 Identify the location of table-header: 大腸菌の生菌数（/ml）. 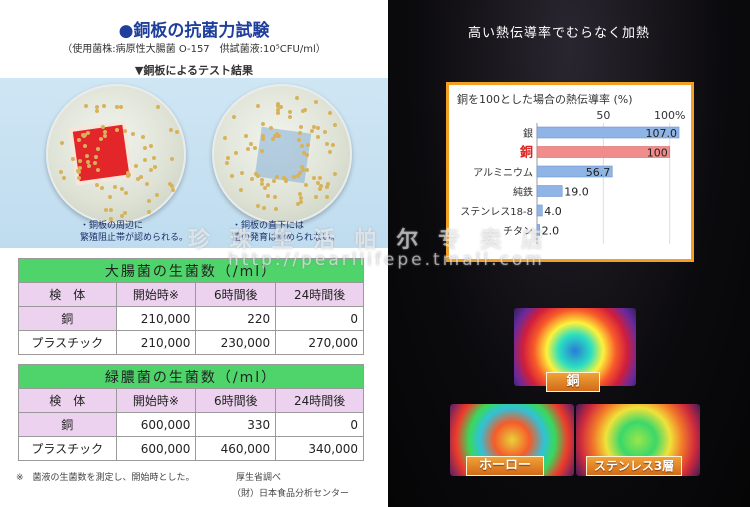
(191, 270).